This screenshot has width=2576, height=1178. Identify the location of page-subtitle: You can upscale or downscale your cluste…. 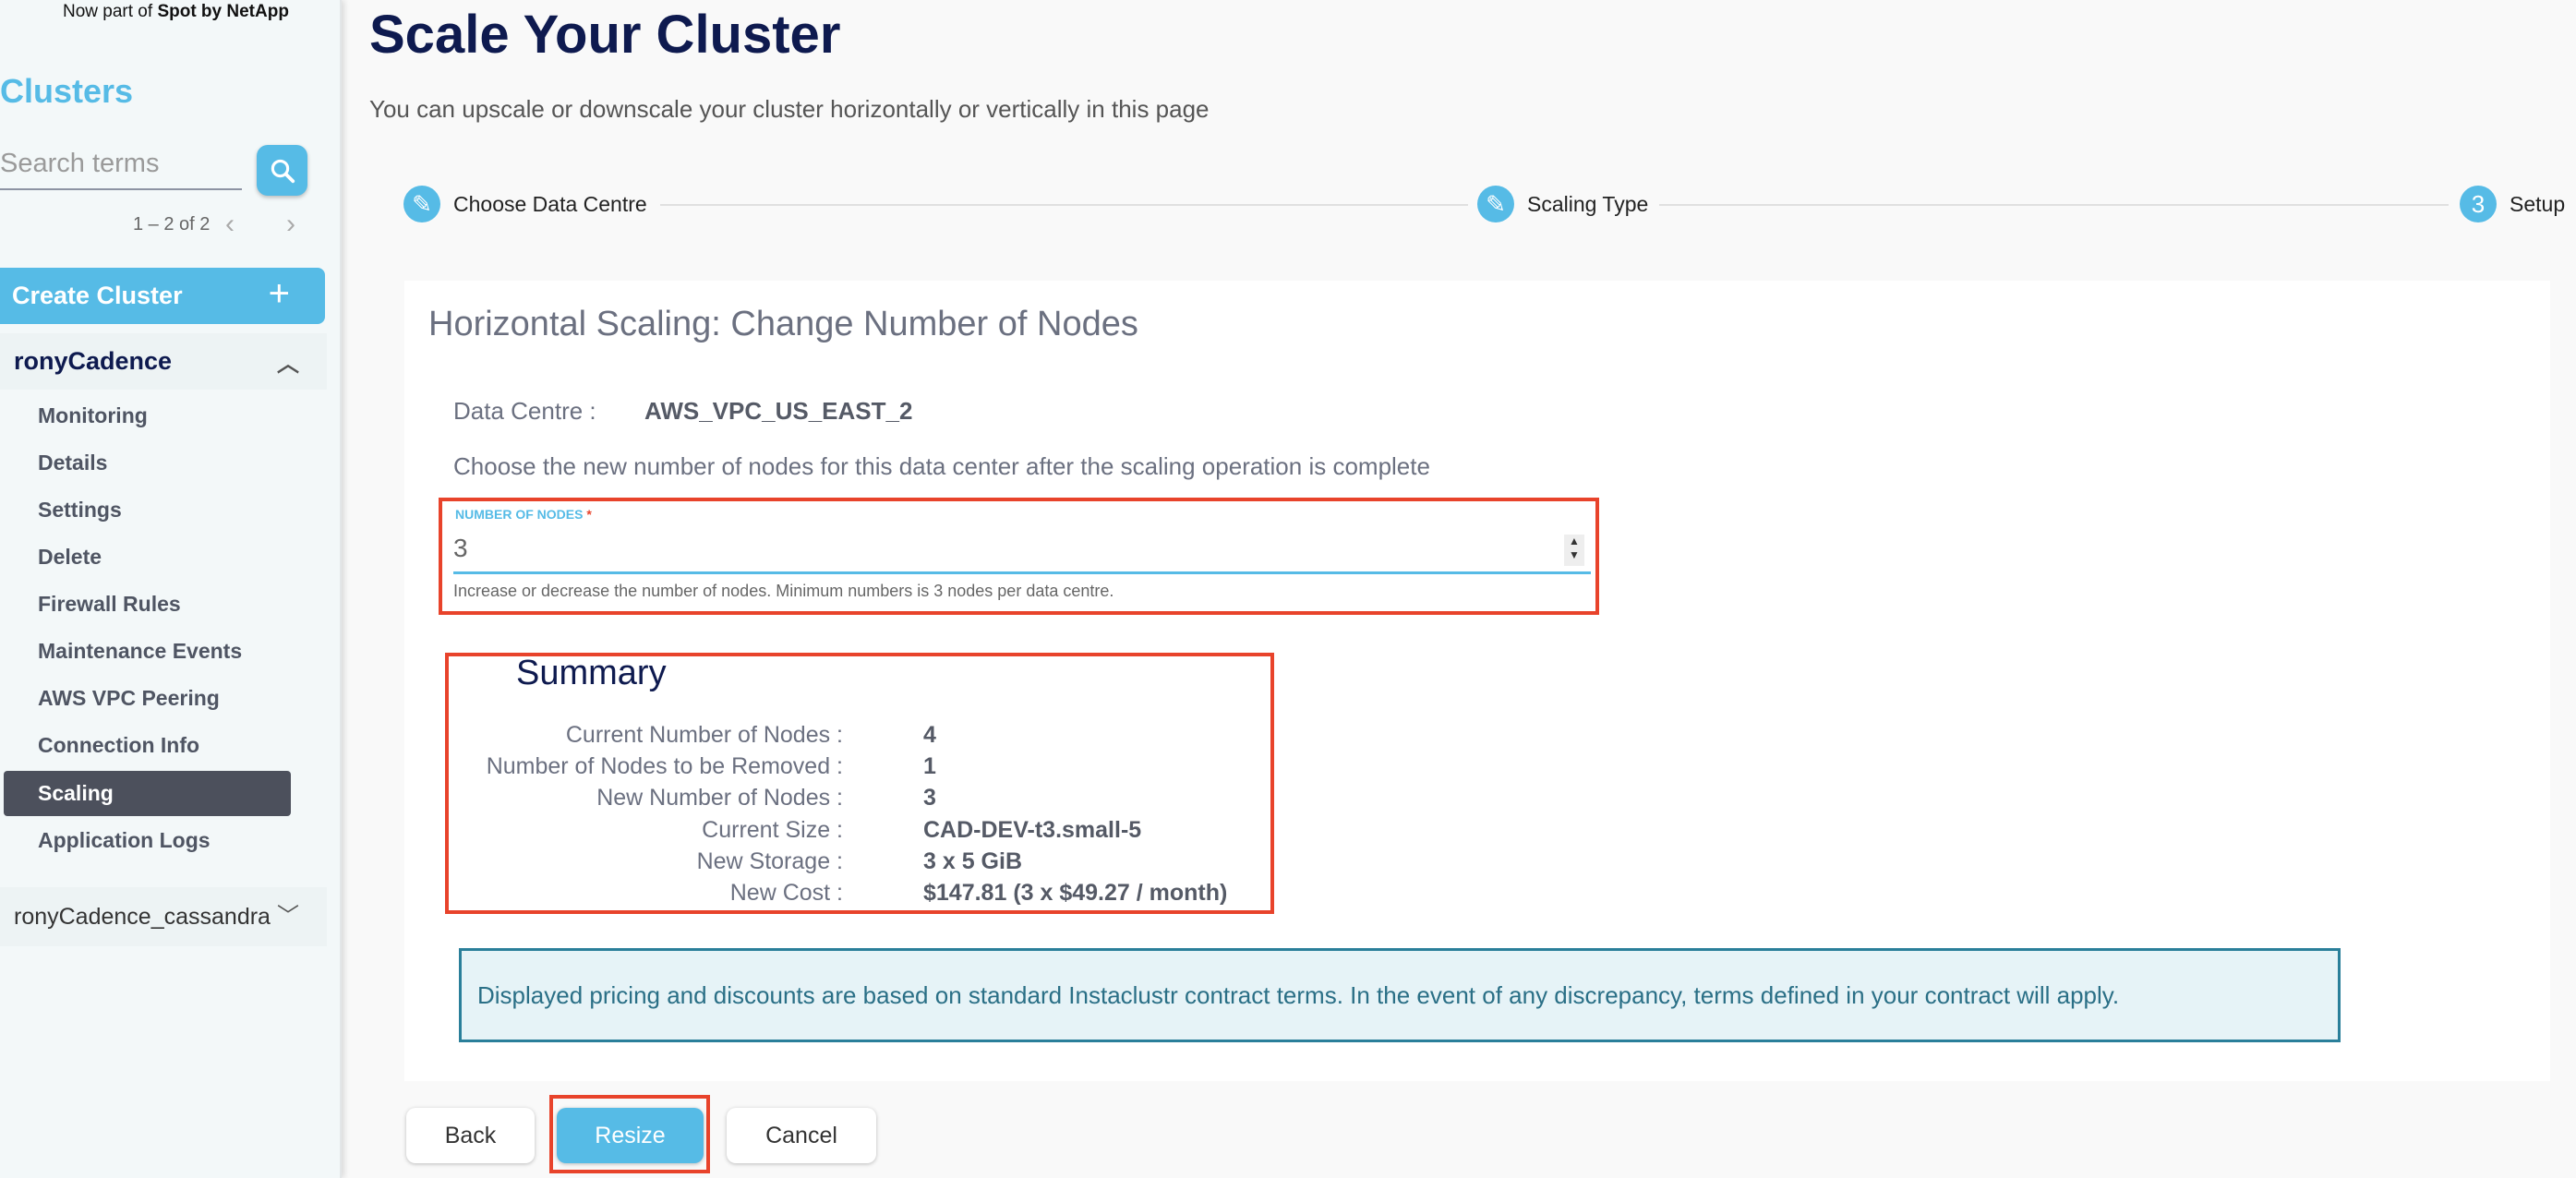
(789, 109).